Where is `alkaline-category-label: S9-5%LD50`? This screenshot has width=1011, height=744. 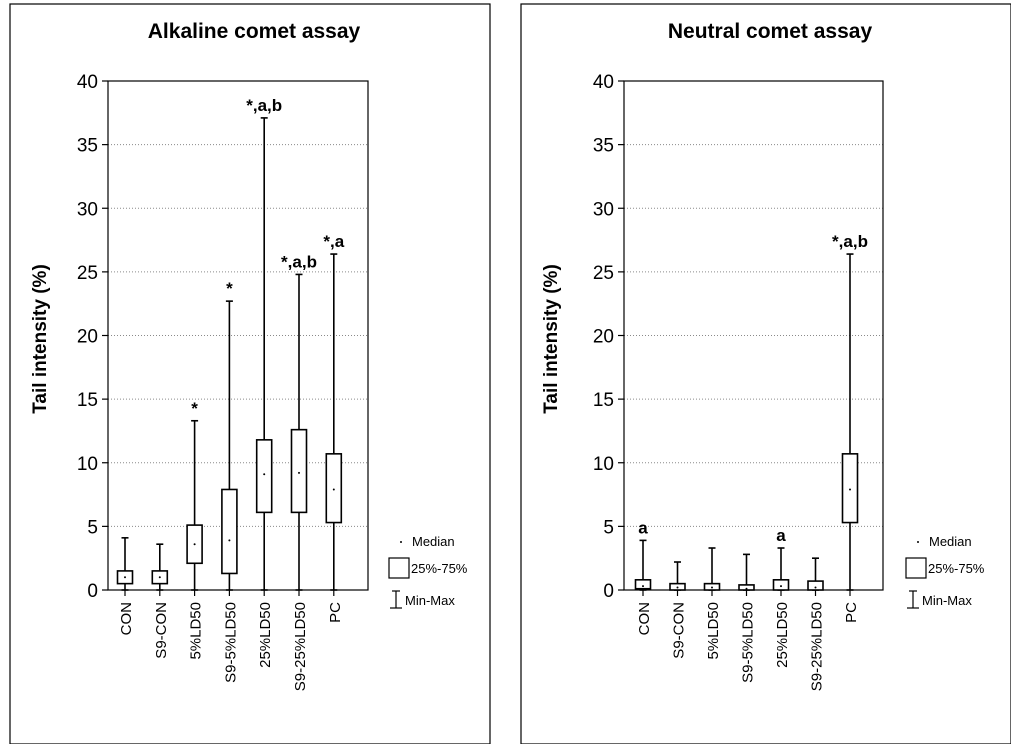
alkaline-category-label: S9-5%LD50 is located at coordinates (230, 642).